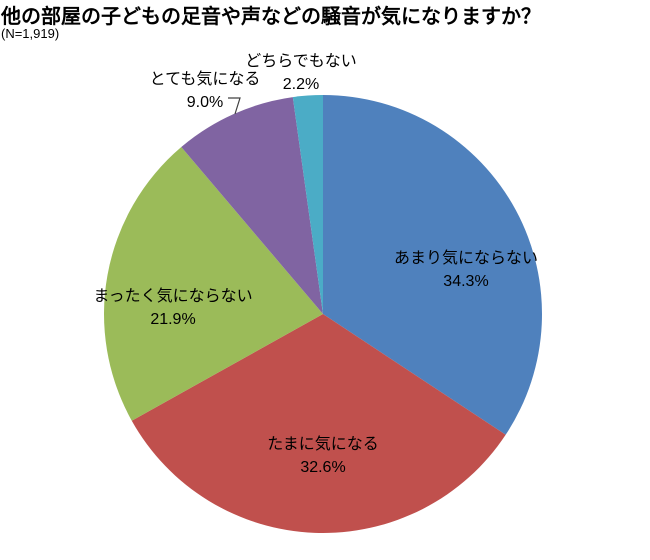 This screenshot has width=650, height=560. Describe the element at coordinates (172, 308) in the screenshot. I see `slice-label-3: まったく気にならない 21.9%` at that location.